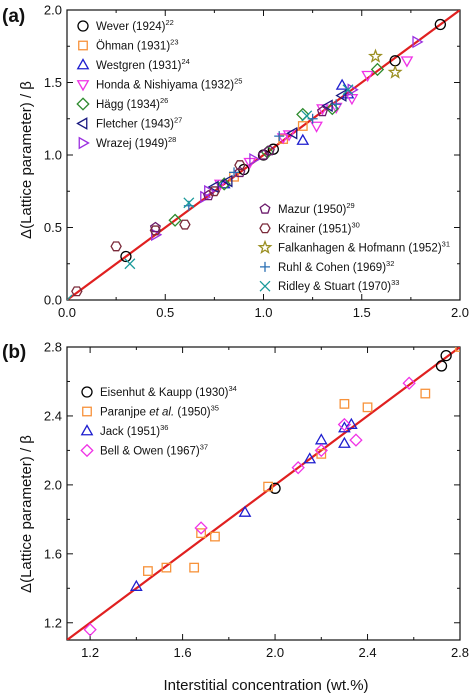 This screenshot has height=697, width=474. I want to click on panel-b-y-tick-label: 2.0, so click(53, 484).